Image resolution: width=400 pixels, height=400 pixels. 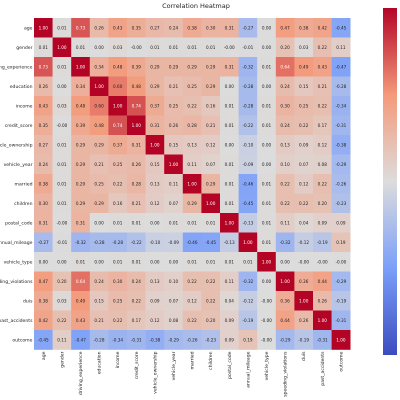 I want to click on cell-value-label: 0.27, so click(x=44, y=144).